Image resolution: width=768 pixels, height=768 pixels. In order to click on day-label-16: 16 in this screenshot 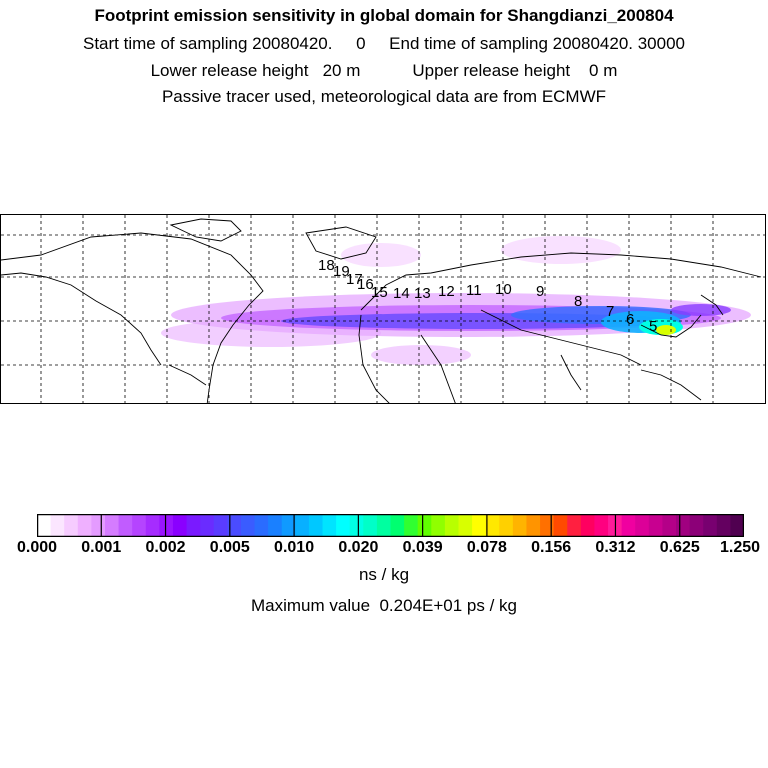, I will do `click(365, 284)`.